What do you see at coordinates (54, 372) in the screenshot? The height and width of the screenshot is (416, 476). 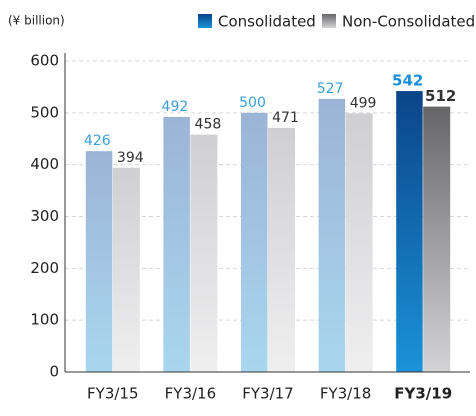 I see `y-tick-label: 0` at bounding box center [54, 372].